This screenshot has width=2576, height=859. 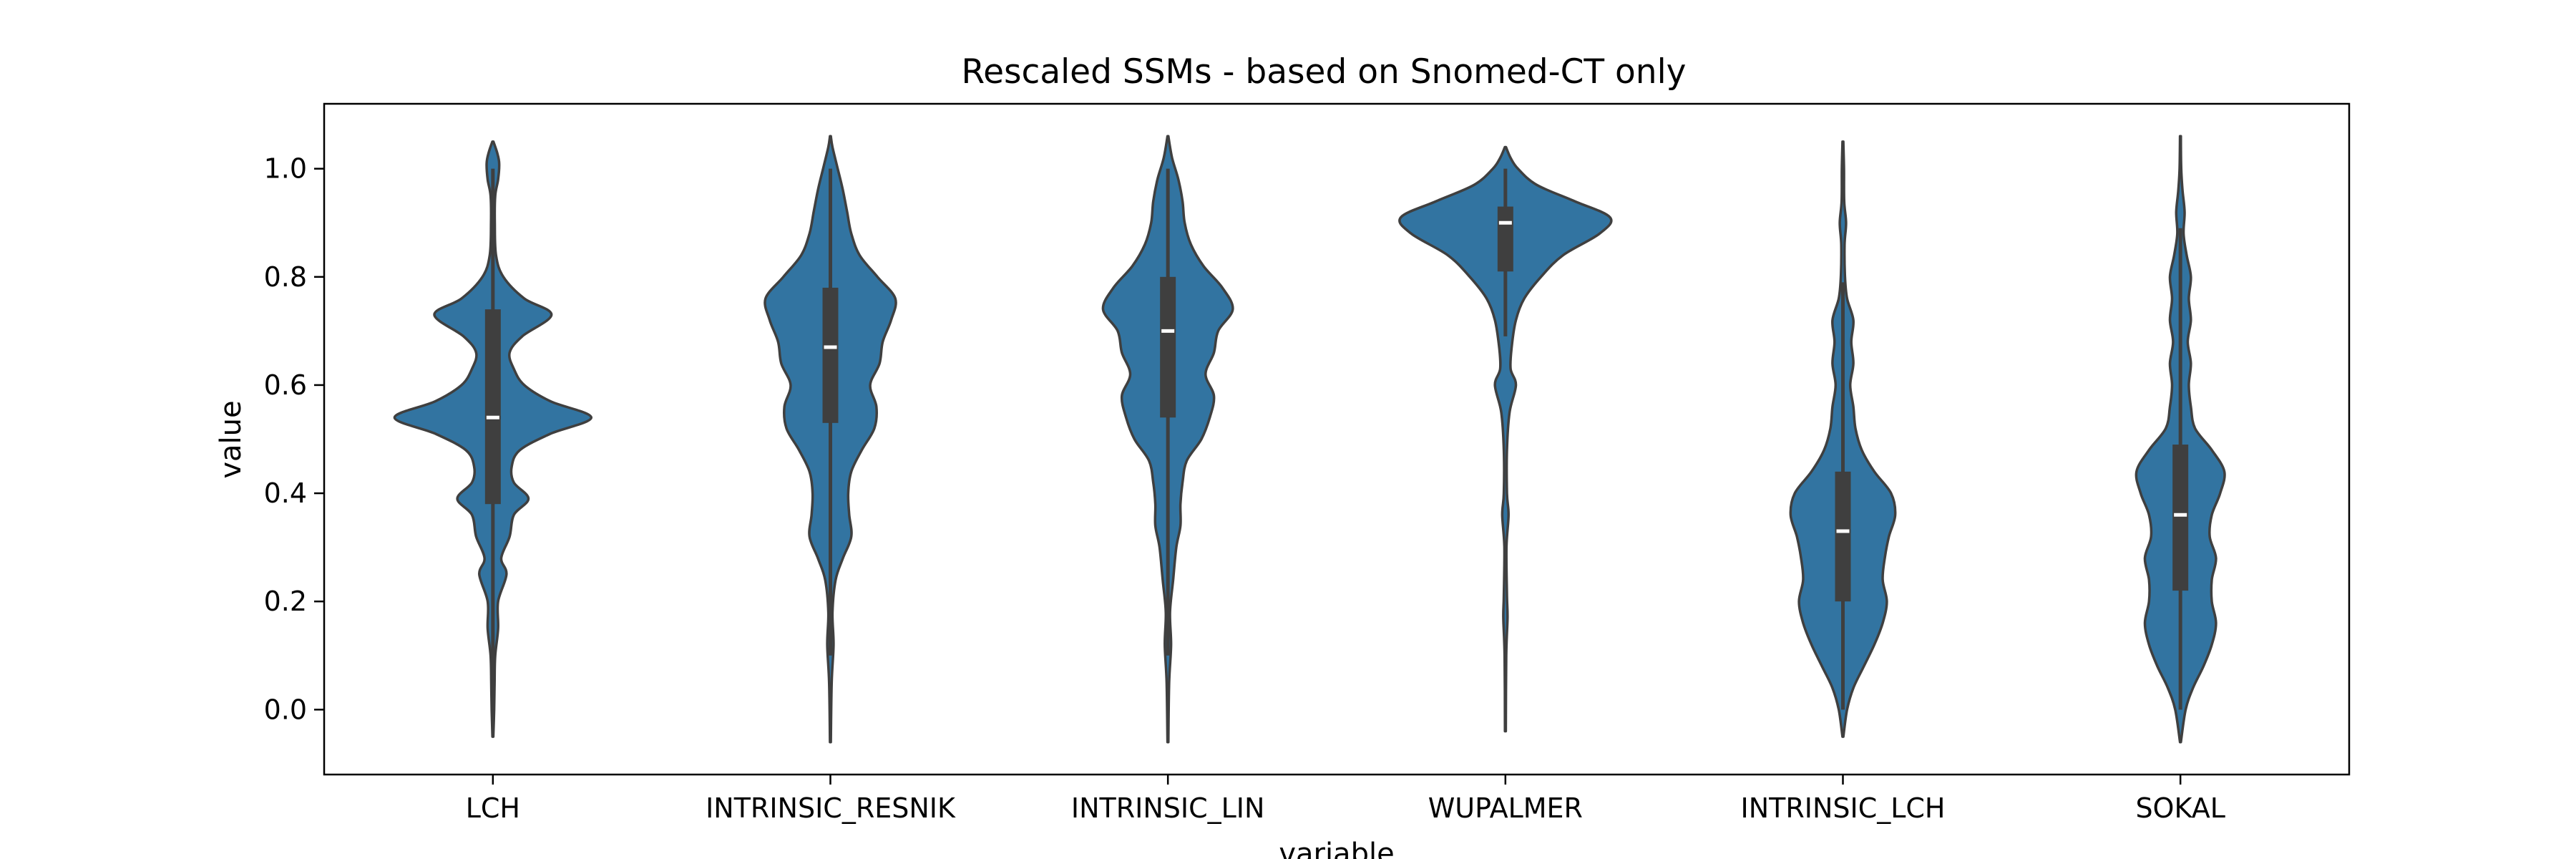 I want to click on y-axis-label: value, so click(x=231, y=439).